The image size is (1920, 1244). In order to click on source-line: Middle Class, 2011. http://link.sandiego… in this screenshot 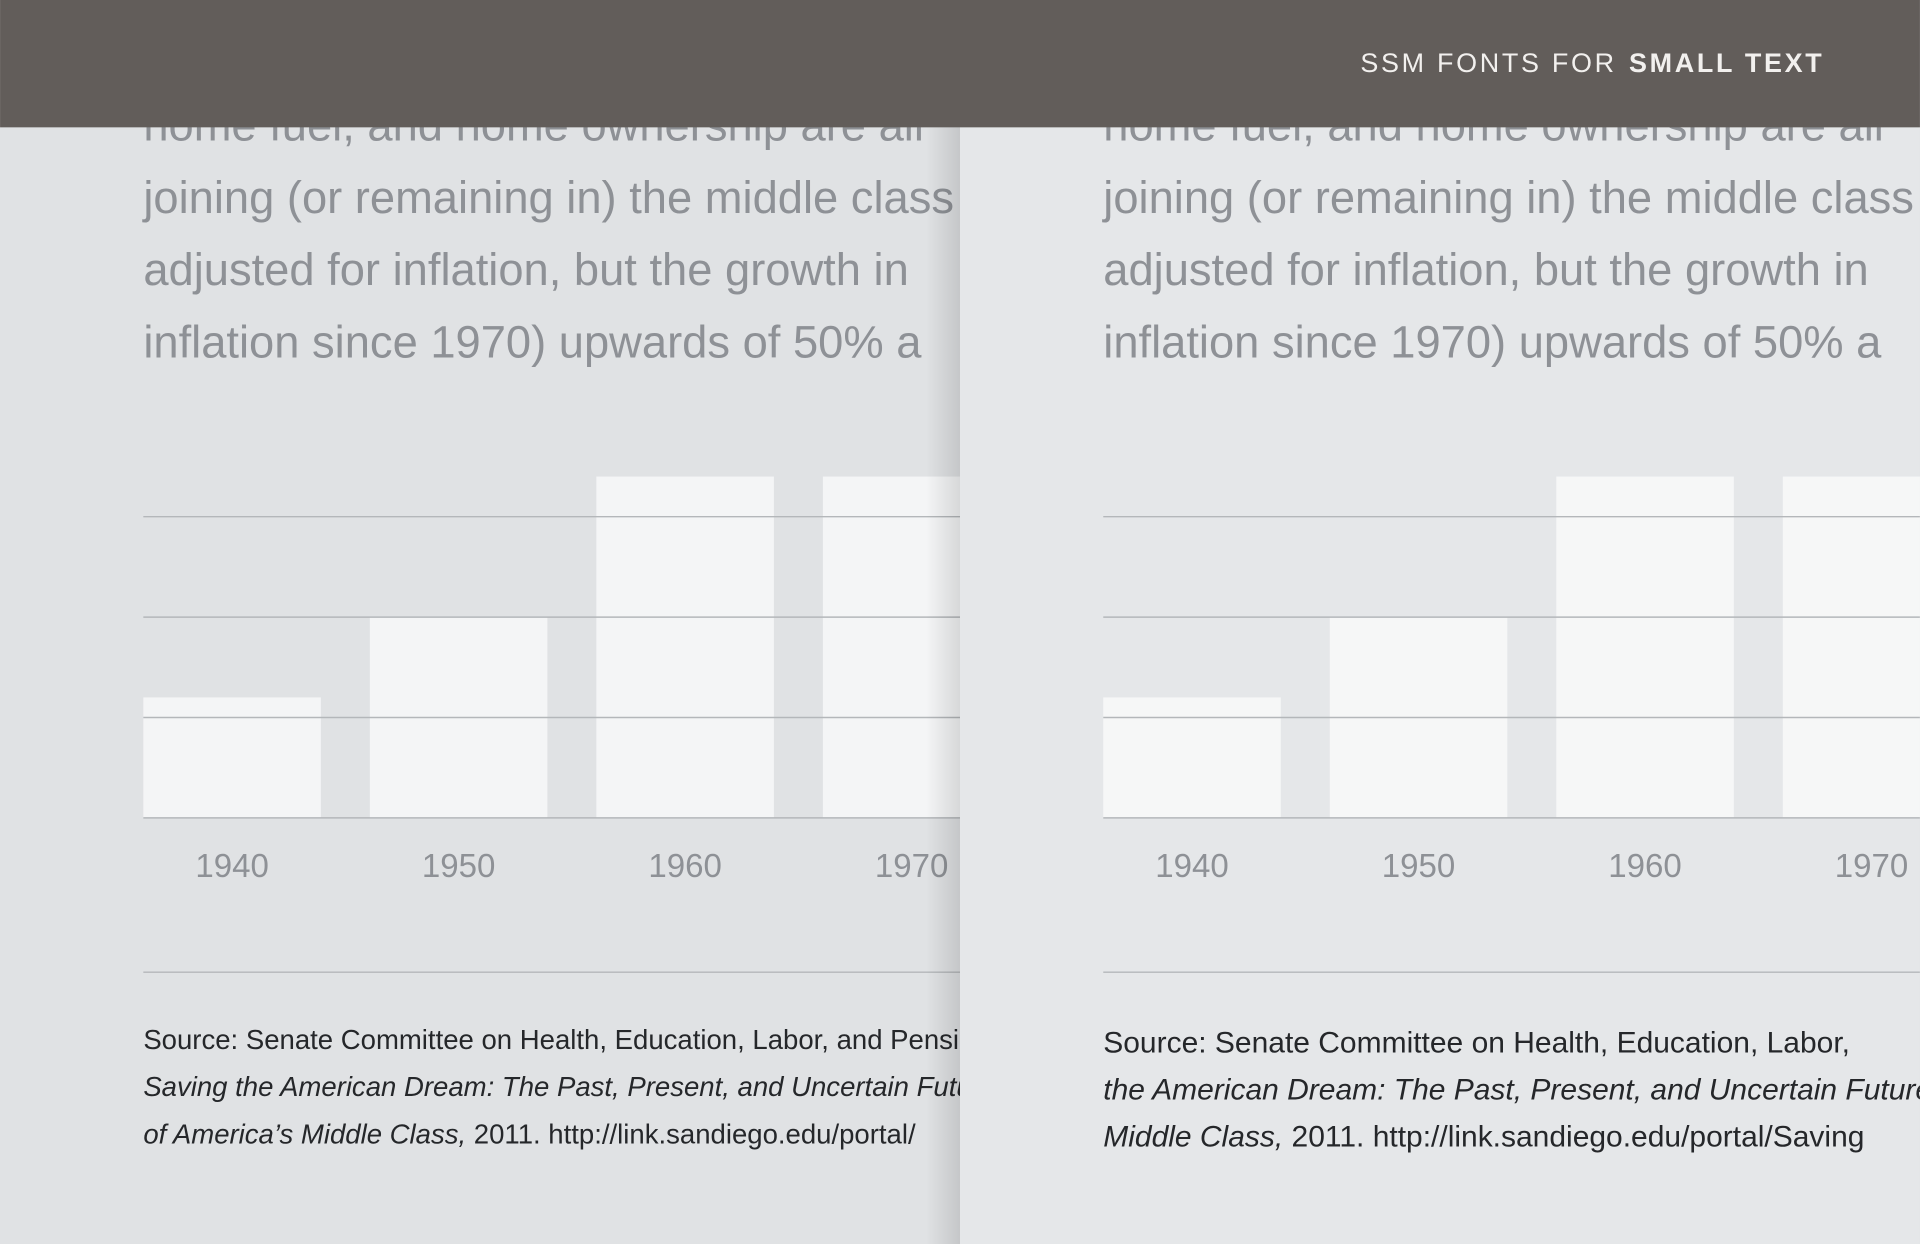, I will do `click(1483, 1137)`.